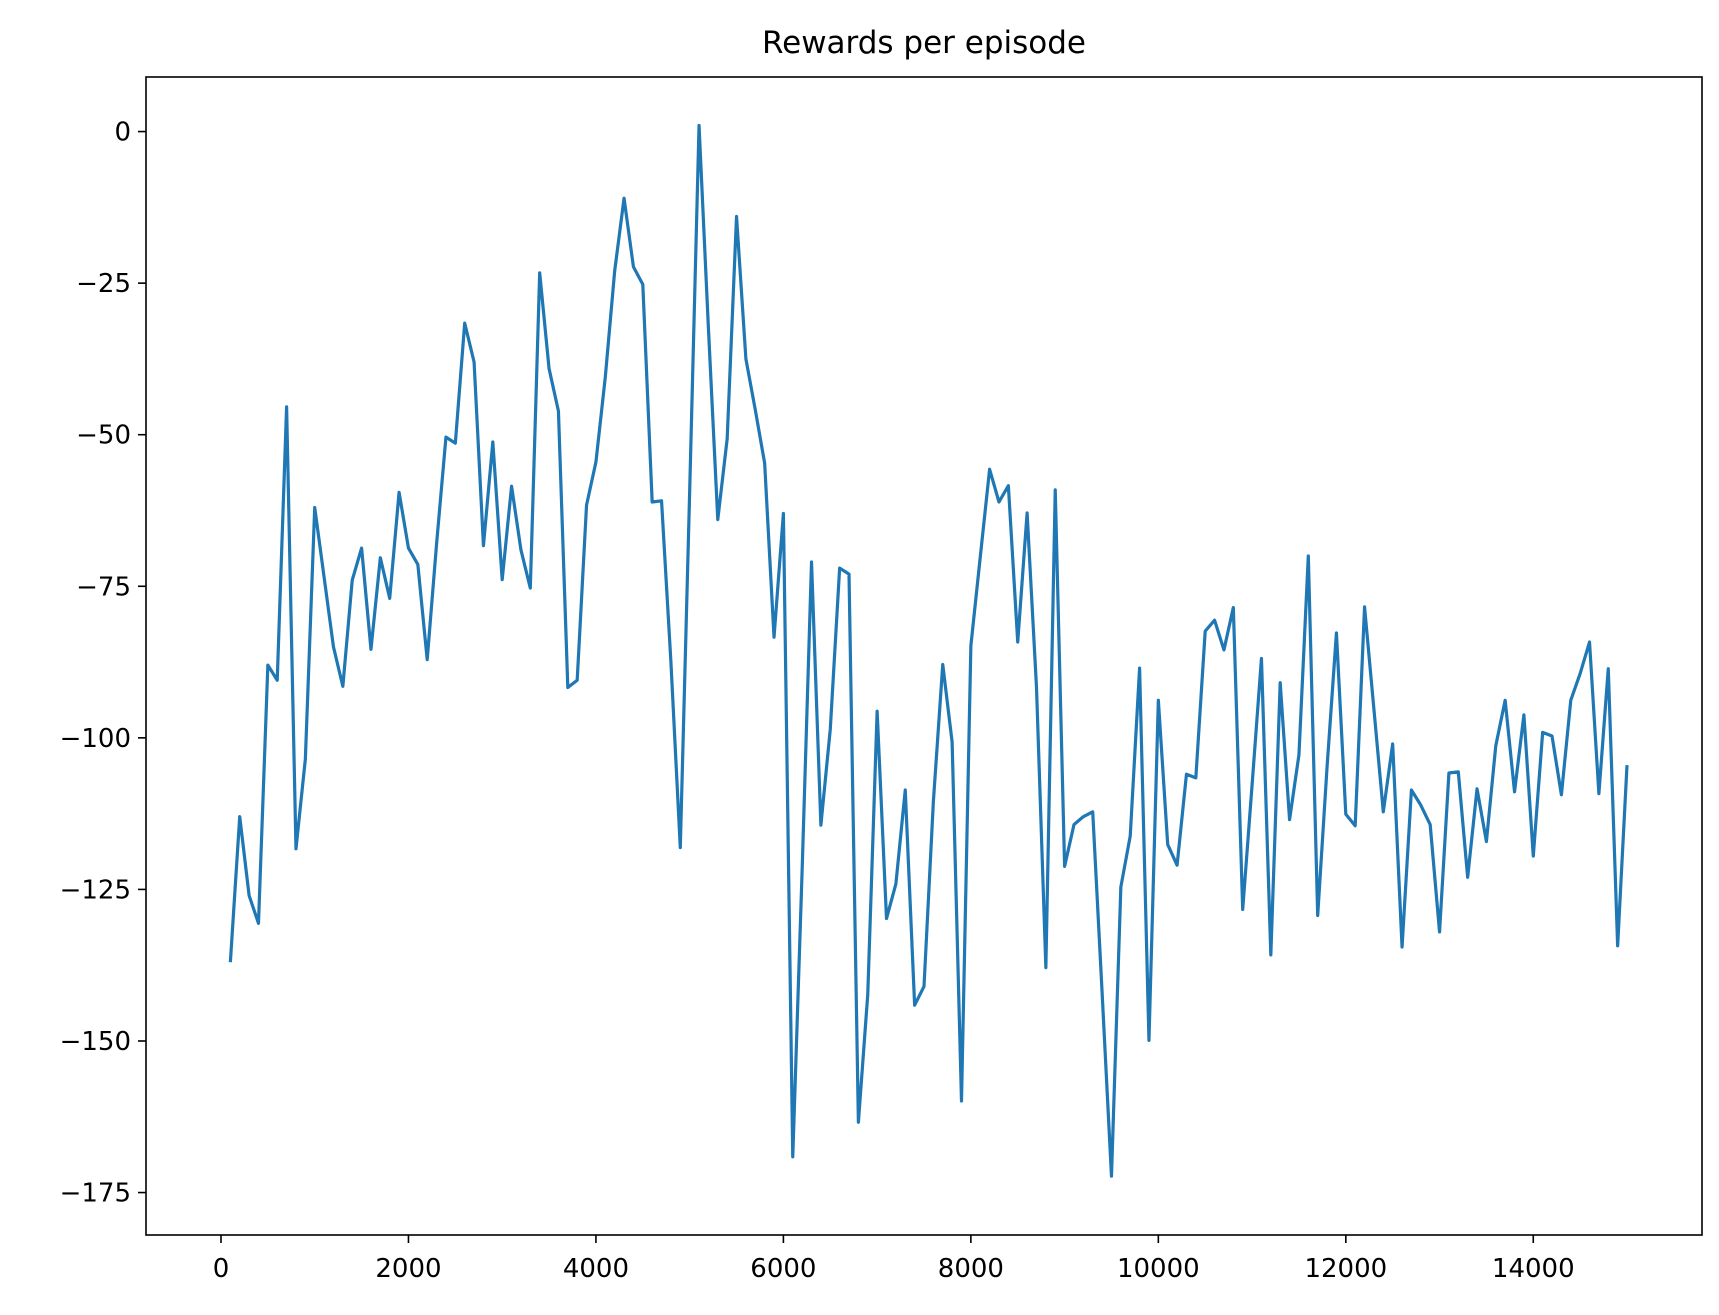 Image resolution: width=1719 pixels, height=1315 pixels. What do you see at coordinates (221, 1269) in the screenshot?
I see `x-tick-label: 0` at bounding box center [221, 1269].